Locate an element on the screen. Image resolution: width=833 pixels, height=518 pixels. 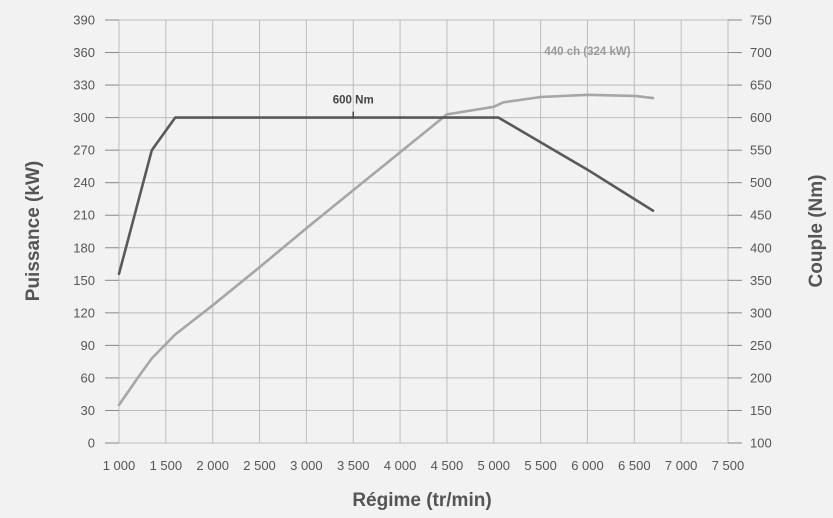
left-tick-label-11: 330 is located at coordinates (84, 85).